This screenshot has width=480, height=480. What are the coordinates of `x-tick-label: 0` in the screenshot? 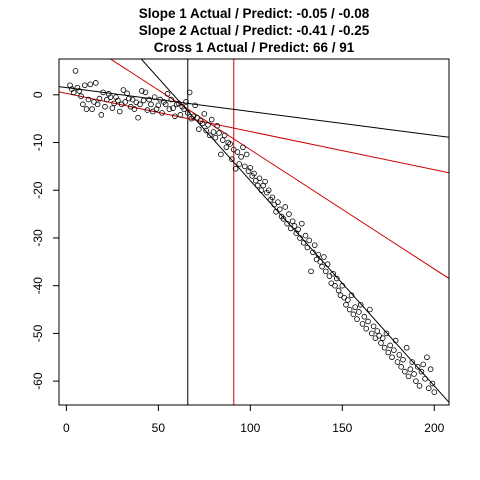 It's located at (66, 428).